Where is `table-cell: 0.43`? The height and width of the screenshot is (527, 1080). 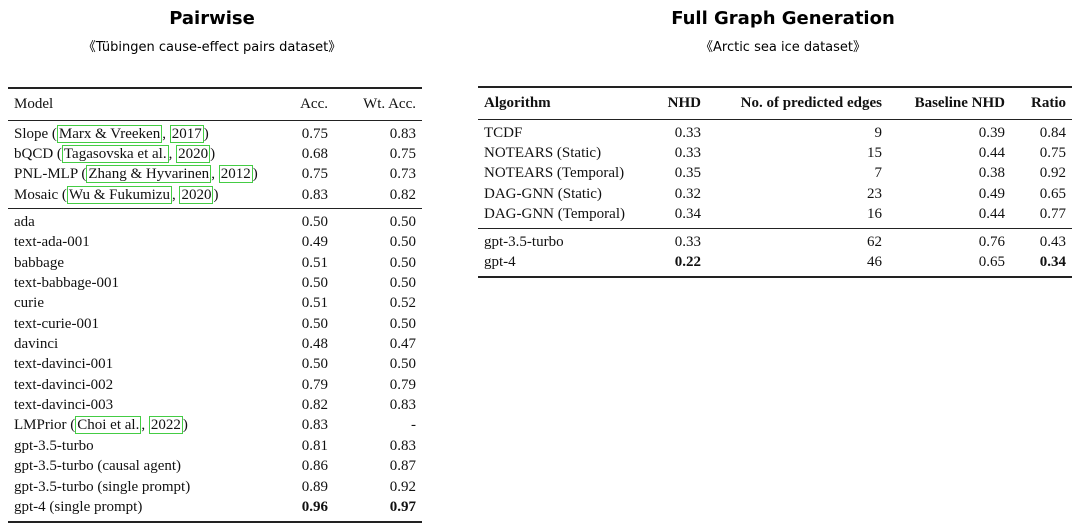 table-cell: 0.43 is located at coordinates (1052, 241).